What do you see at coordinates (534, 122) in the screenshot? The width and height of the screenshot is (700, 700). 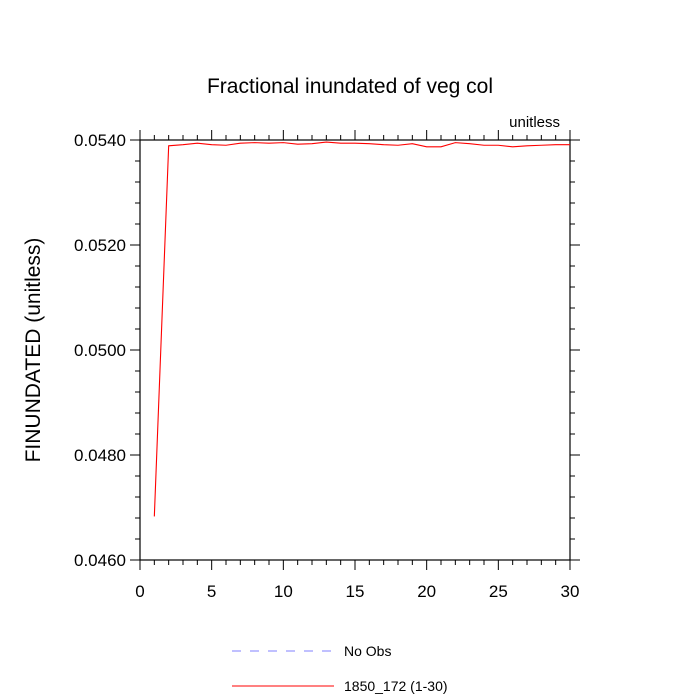 I see `units-label: unitless` at bounding box center [534, 122].